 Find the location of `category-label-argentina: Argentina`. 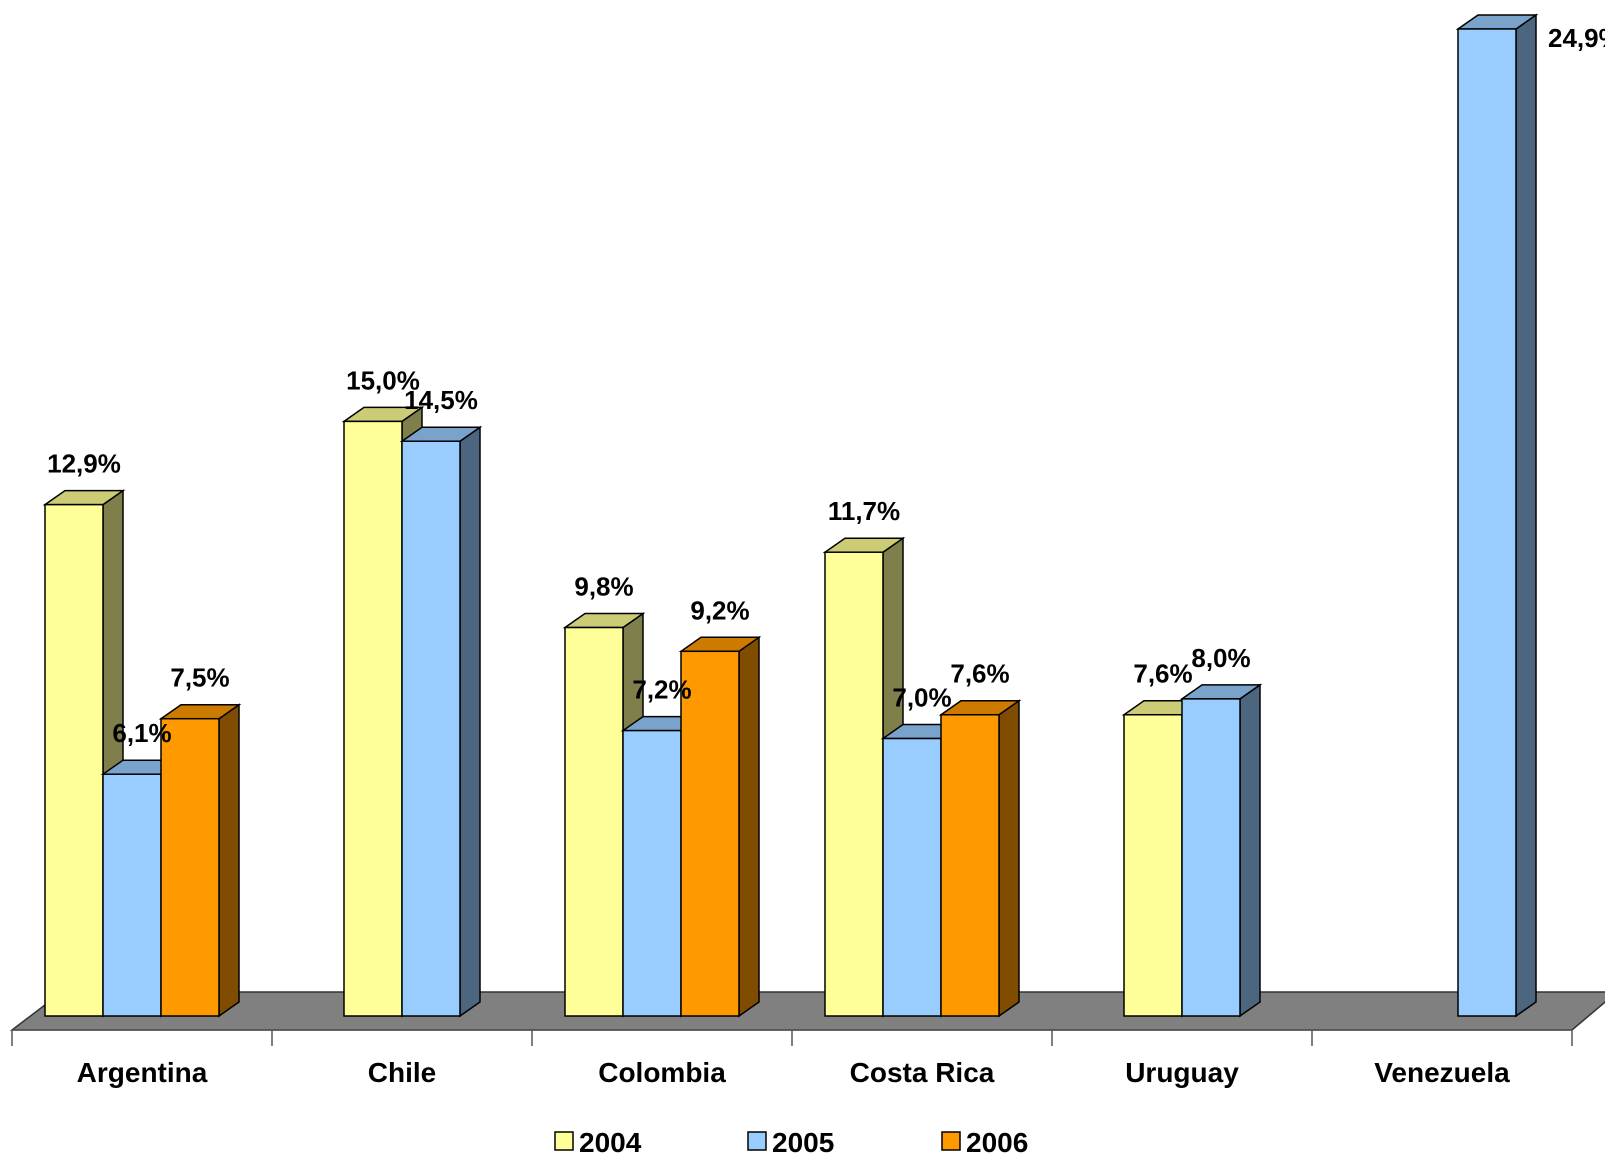

category-label-argentina: Argentina is located at coordinates (142, 1072).